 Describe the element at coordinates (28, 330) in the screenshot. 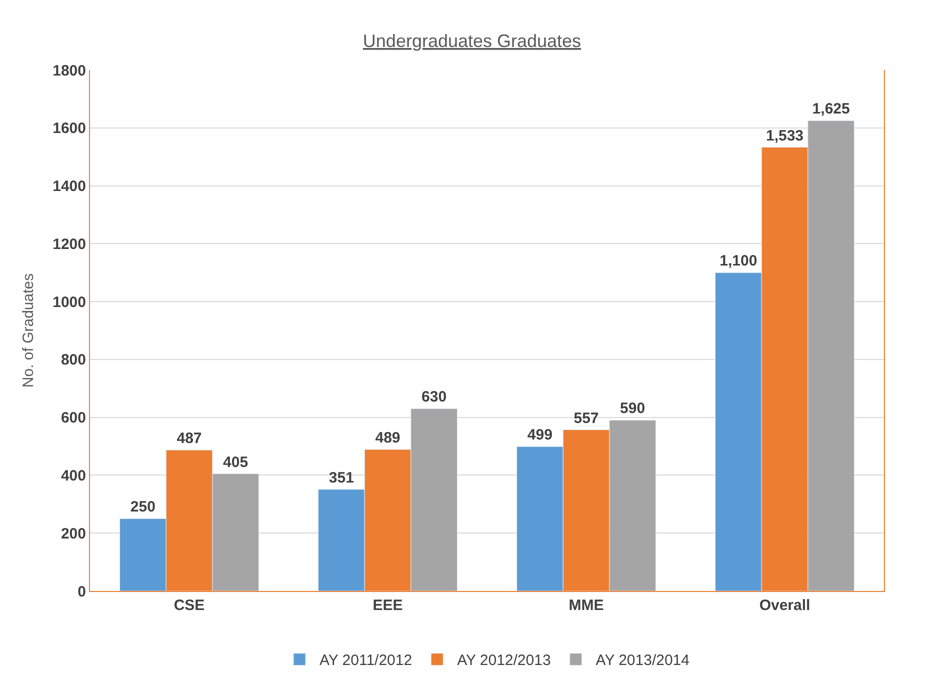

I see `y-axis-title: No. of Graduates` at that location.